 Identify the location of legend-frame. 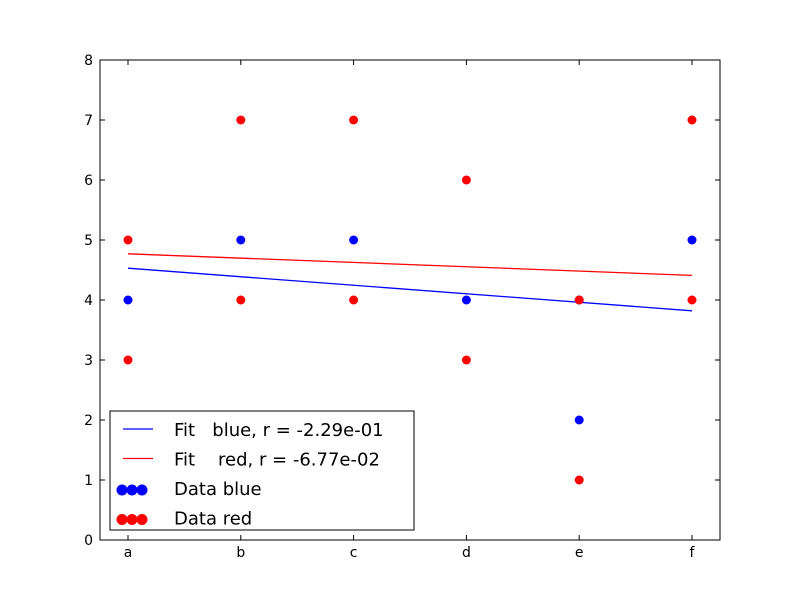
(262, 470).